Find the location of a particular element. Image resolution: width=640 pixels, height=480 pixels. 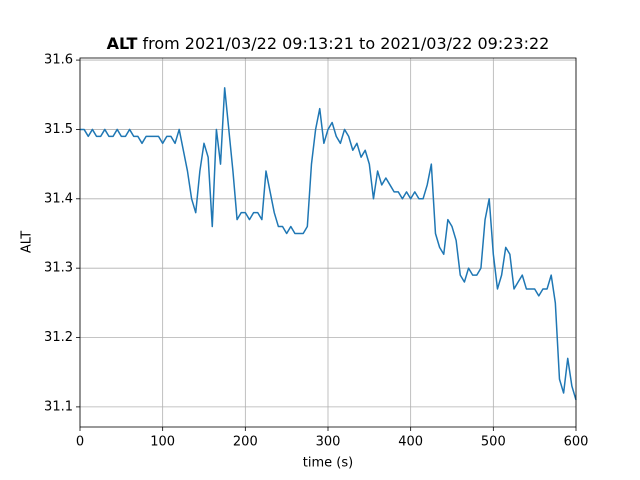

y-tick-label: 31.5 is located at coordinates (58, 129).